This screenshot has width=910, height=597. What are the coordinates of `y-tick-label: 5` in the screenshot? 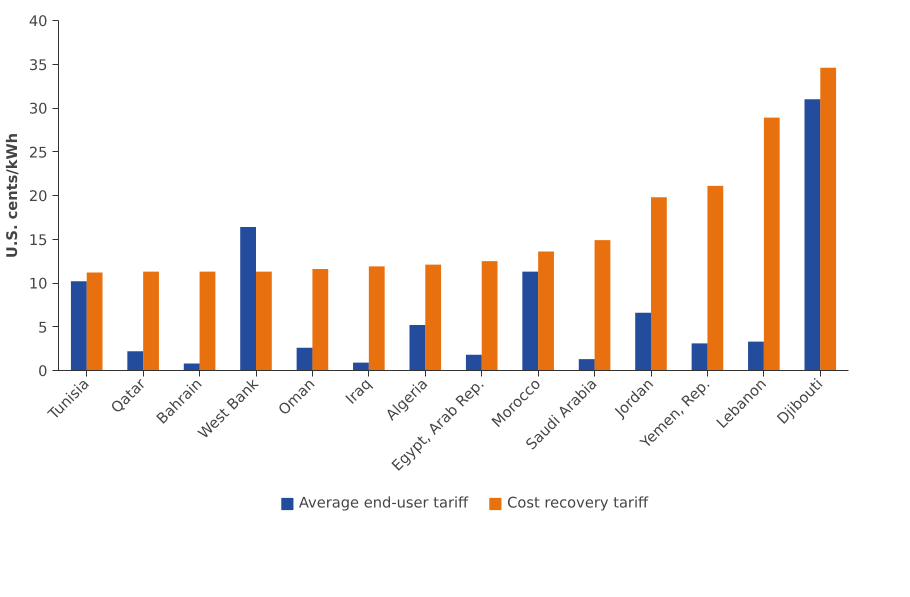 It's located at (43, 327).